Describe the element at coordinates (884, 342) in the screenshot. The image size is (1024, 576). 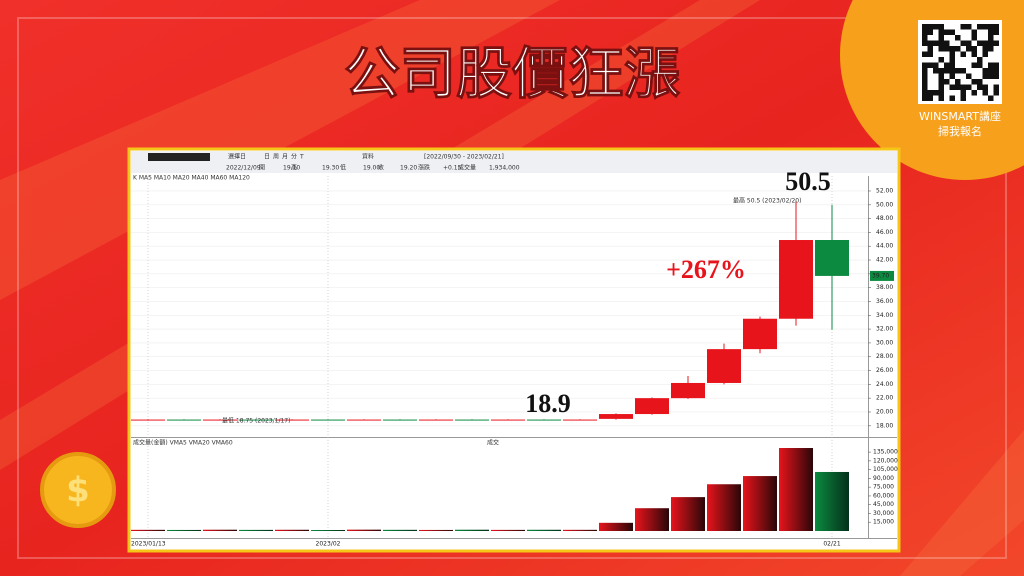
I see `y-tick-label: 30.00` at that location.